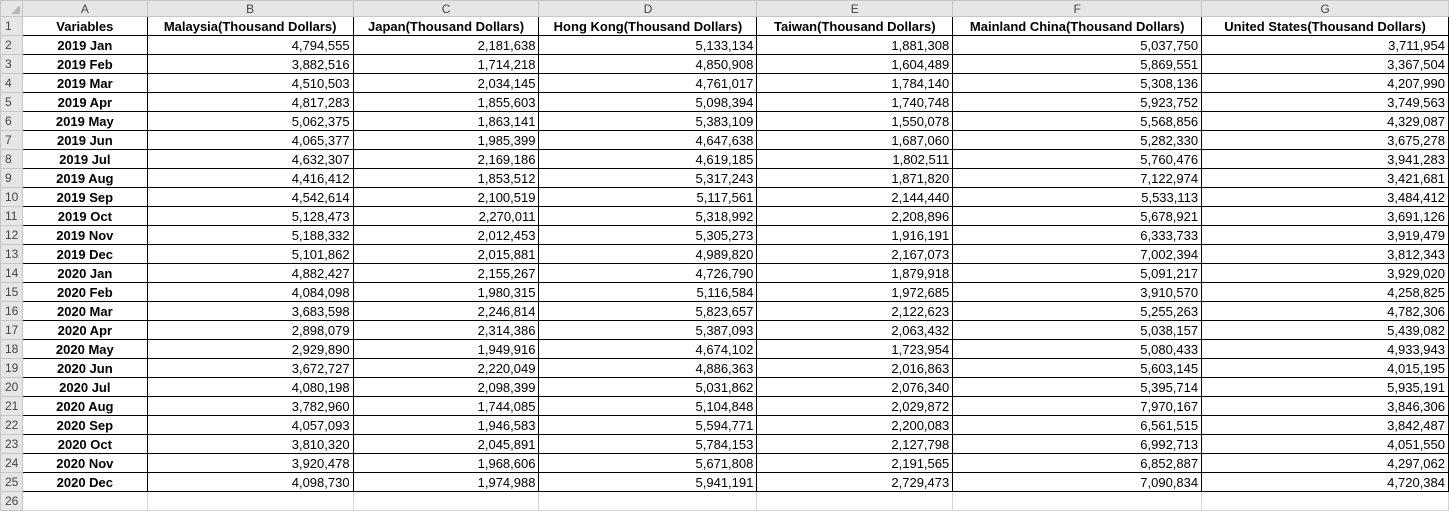 This screenshot has height=511, width=1449. Describe the element at coordinates (1325, 444) in the screenshot. I see `cell-united-states: 4,051,550` at that location.